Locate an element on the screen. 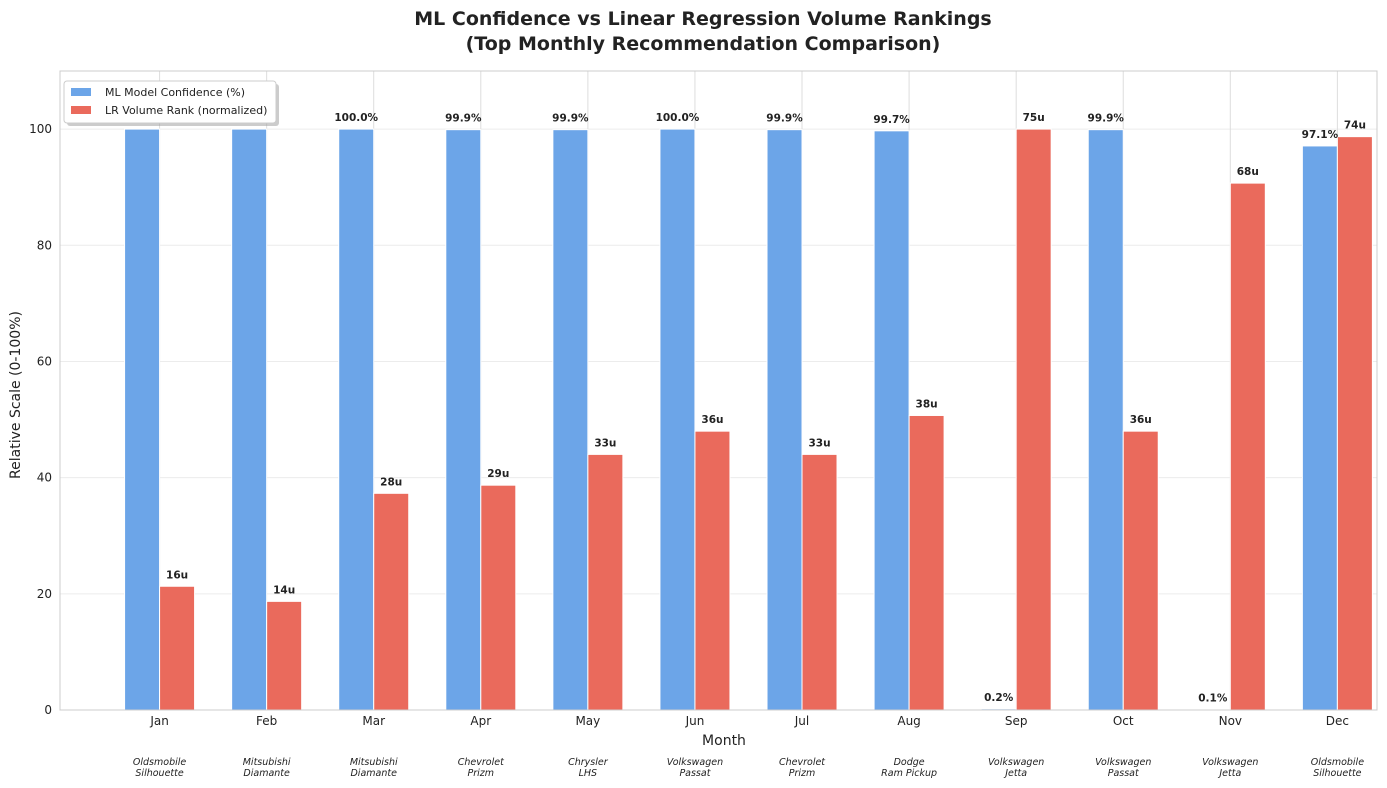  y-tick-label: 100 is located at coordinates (40, 129).